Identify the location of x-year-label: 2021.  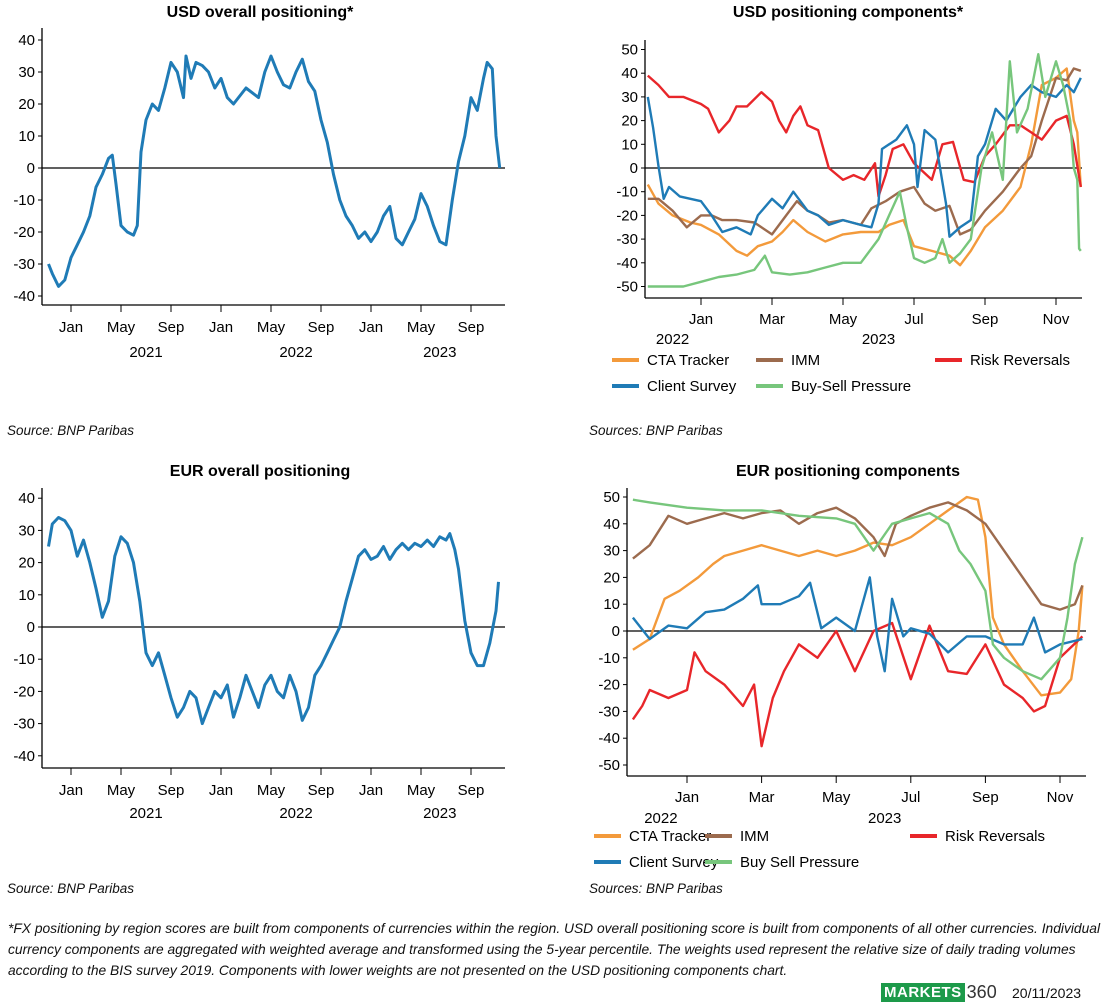
(145, 352).